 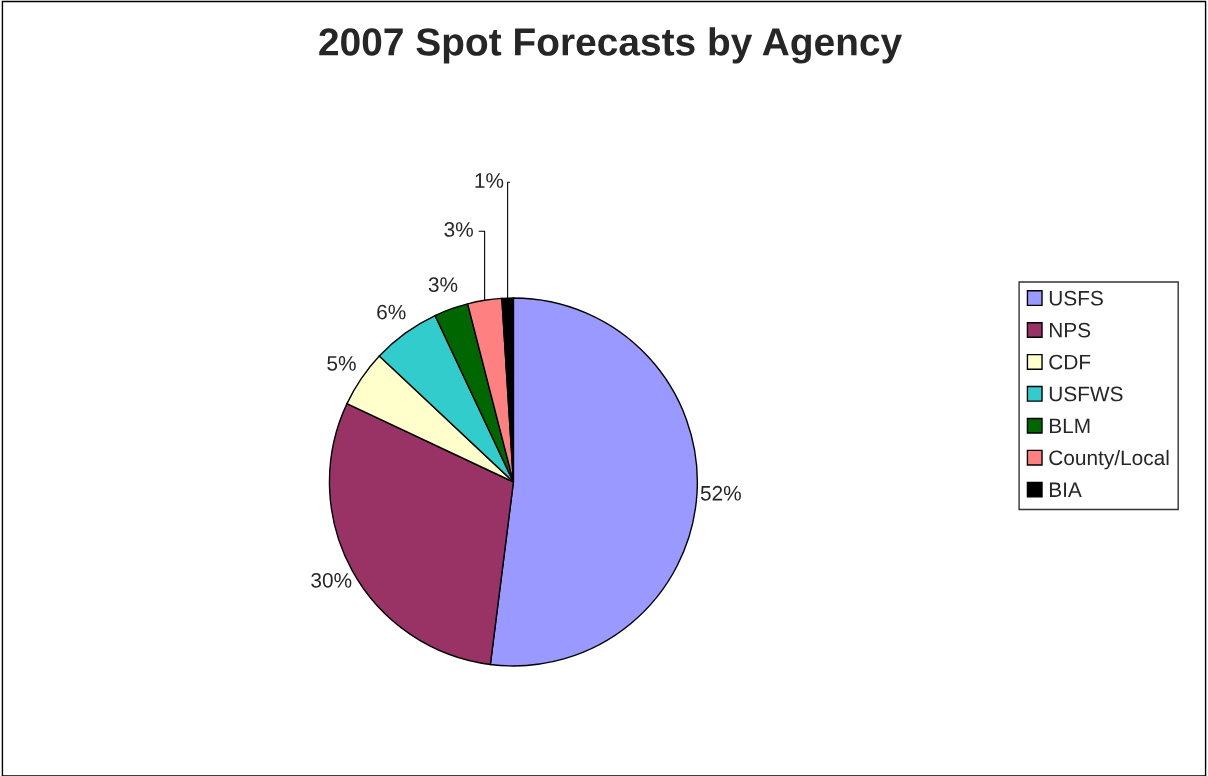 What do you see at coordinates (1070, 330) in the screenshot?
I see `legend-label: NPS` at bounding box center [1070, 330].